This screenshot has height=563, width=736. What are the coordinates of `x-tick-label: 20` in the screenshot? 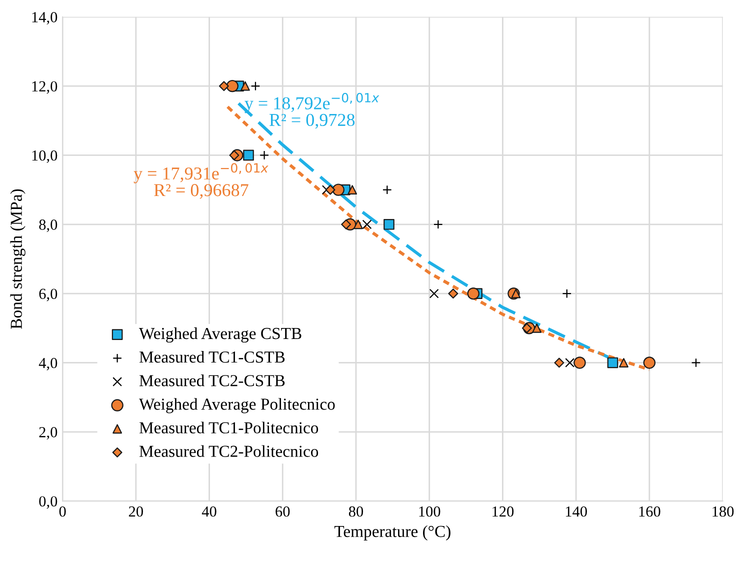 It's located at (135, 511).